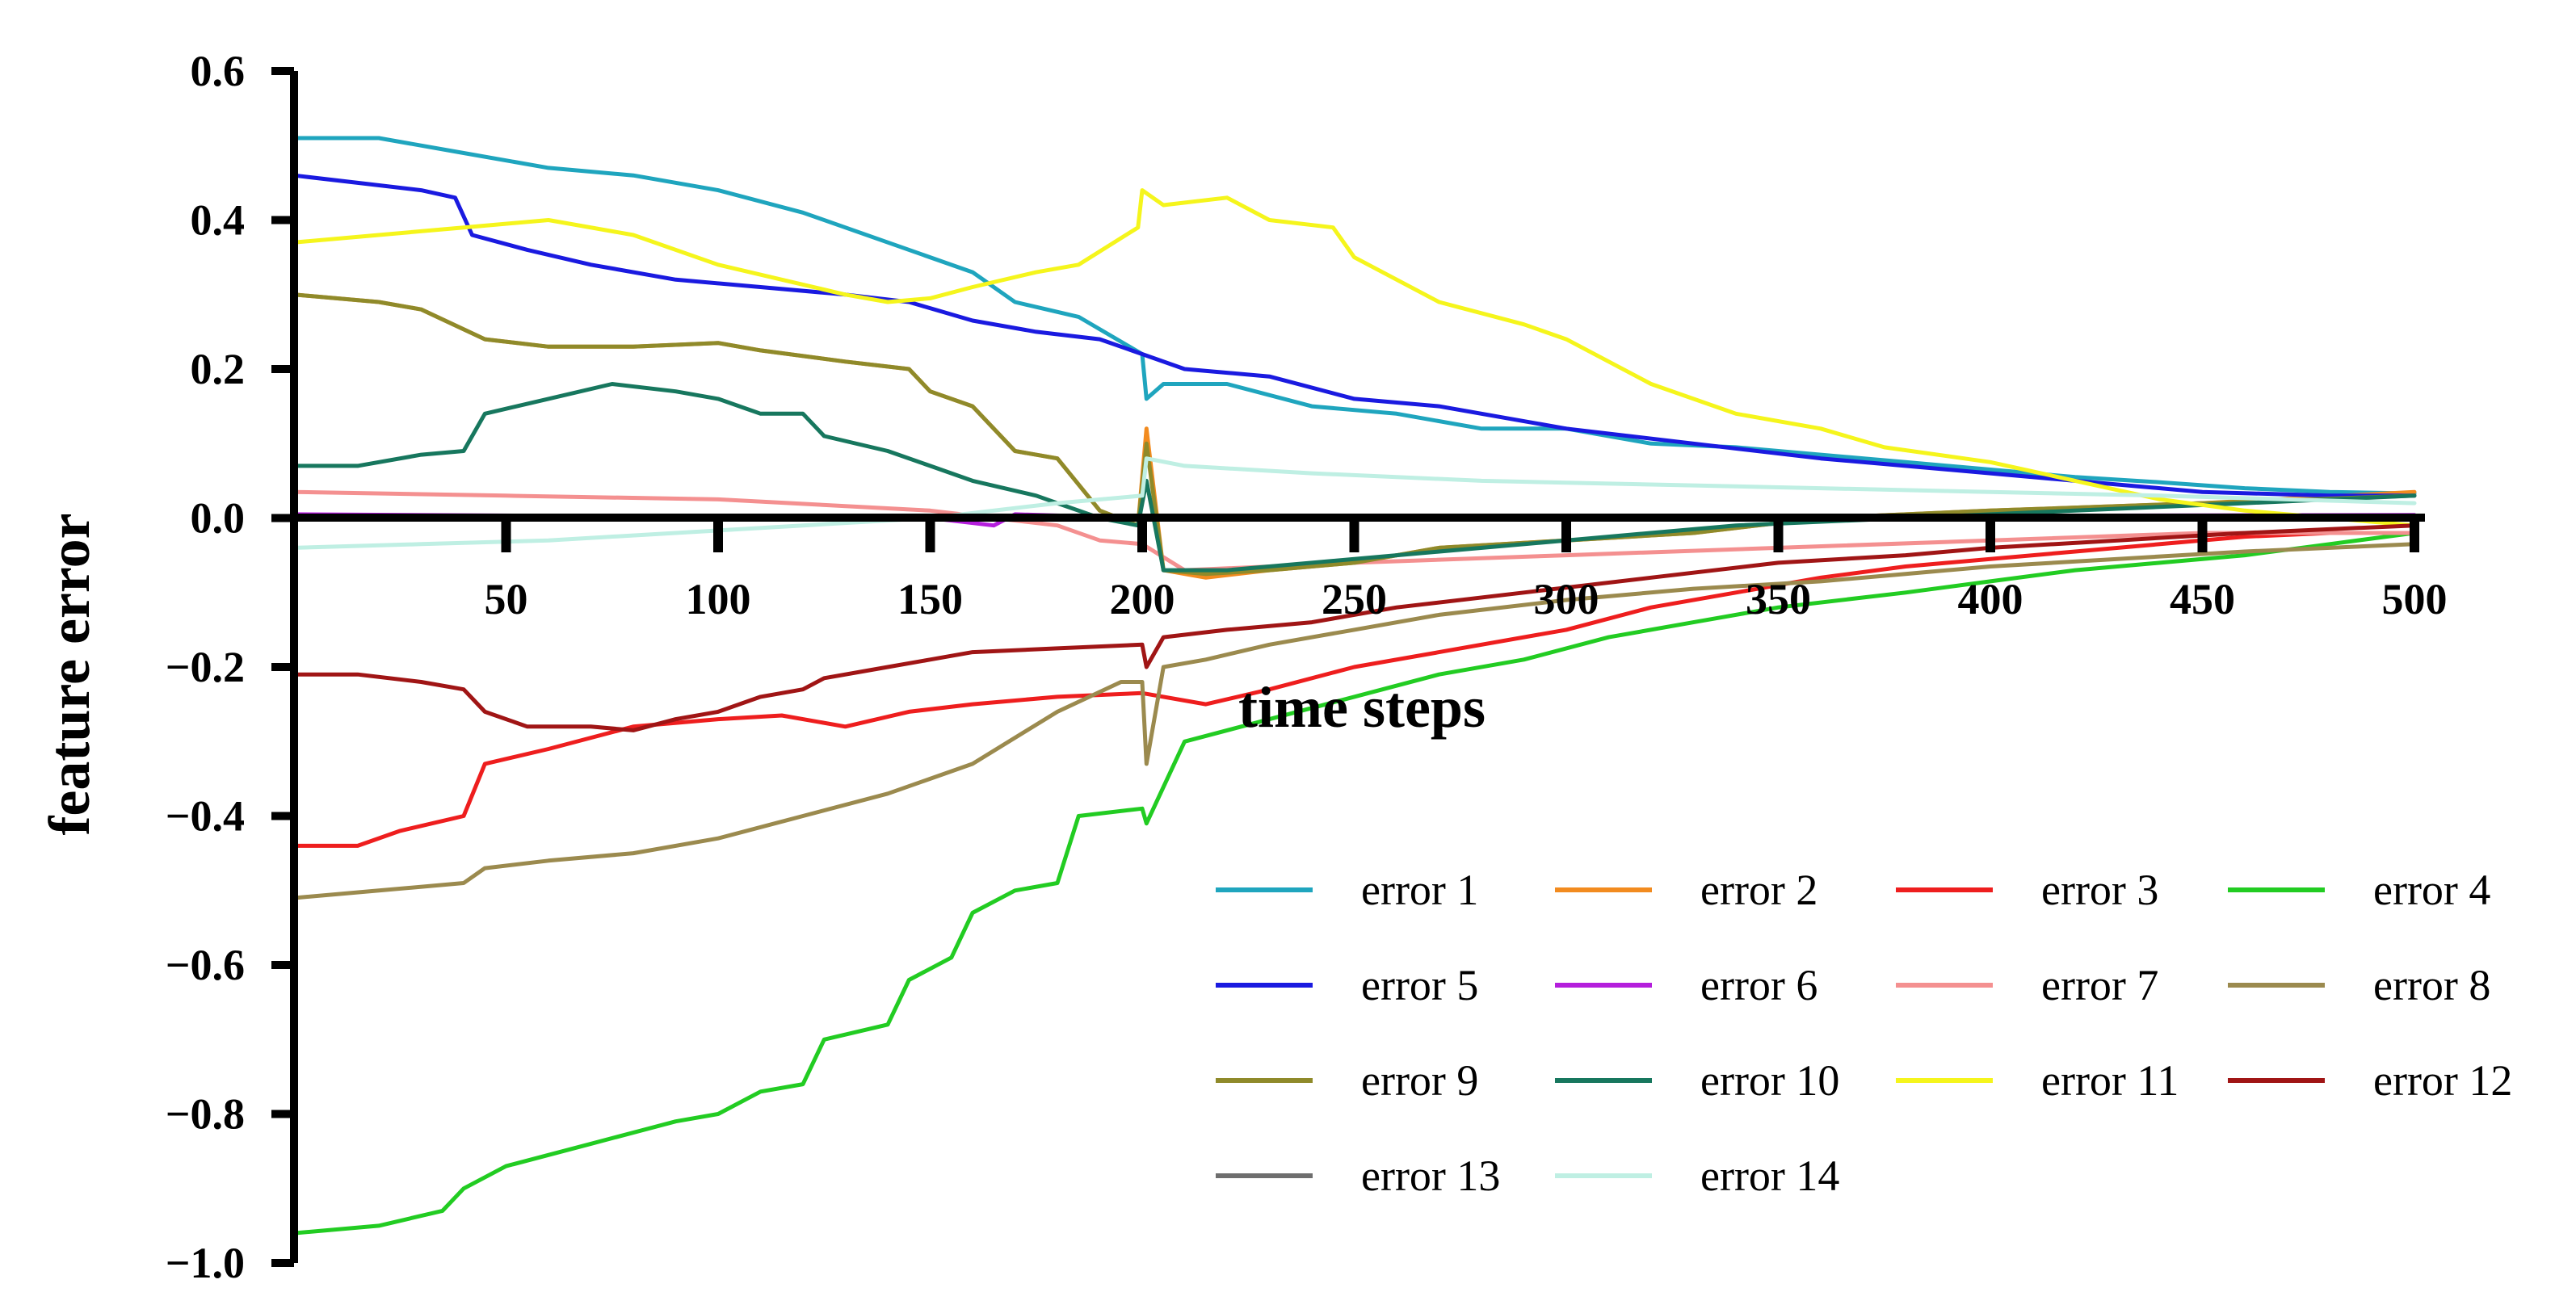  I want to click on legend-label: error 2, so click(1759, 890).